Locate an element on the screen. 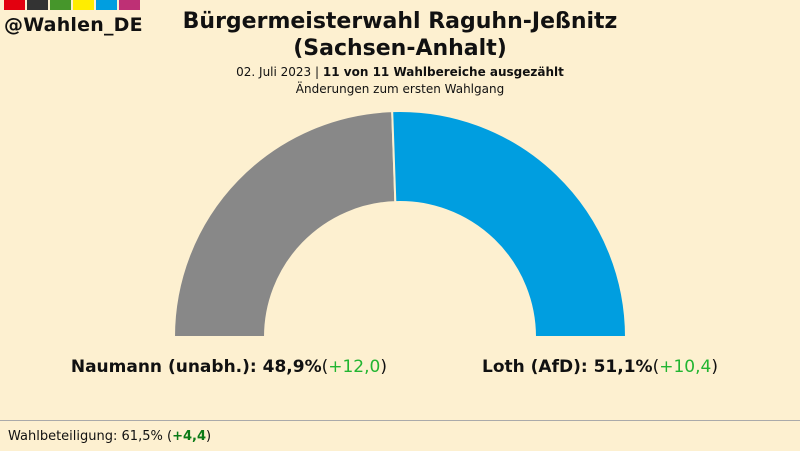 The image size is (800, 451). candidate-change-loth: +10,4 is located at coordinates (685, 367).